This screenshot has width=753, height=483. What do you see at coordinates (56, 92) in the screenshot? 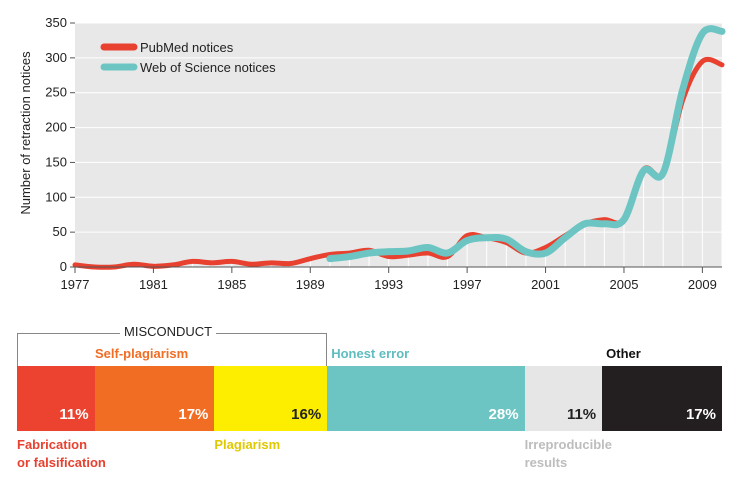
I see `y-tick-label: 250` at bounding box center [56, 92].